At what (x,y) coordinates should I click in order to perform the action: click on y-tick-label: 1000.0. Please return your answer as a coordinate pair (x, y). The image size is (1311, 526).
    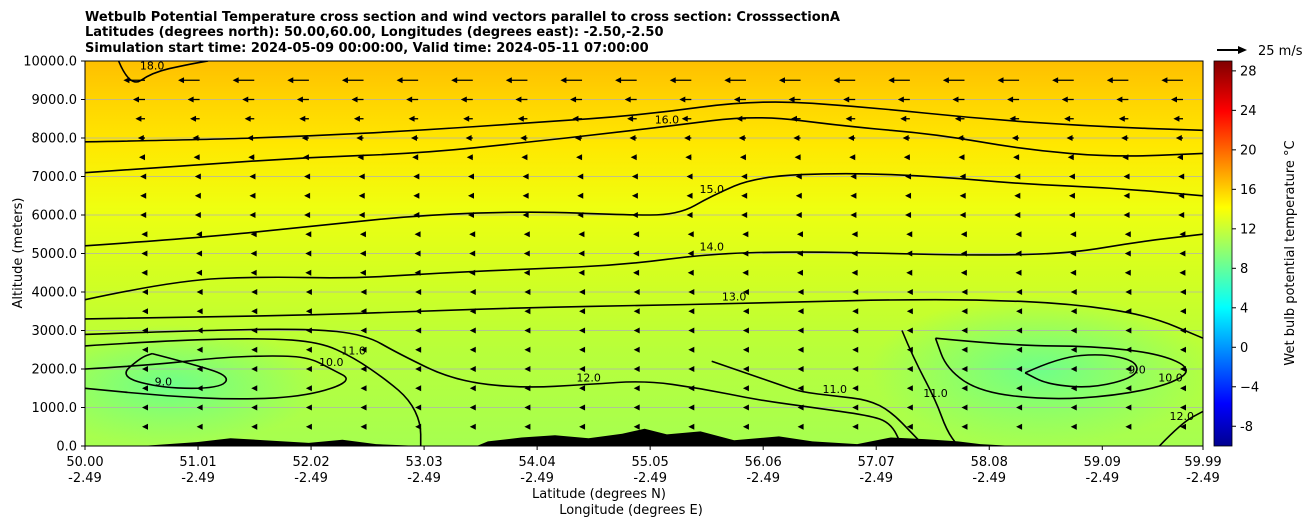
    Looking at the image, I should click on (55, 408).